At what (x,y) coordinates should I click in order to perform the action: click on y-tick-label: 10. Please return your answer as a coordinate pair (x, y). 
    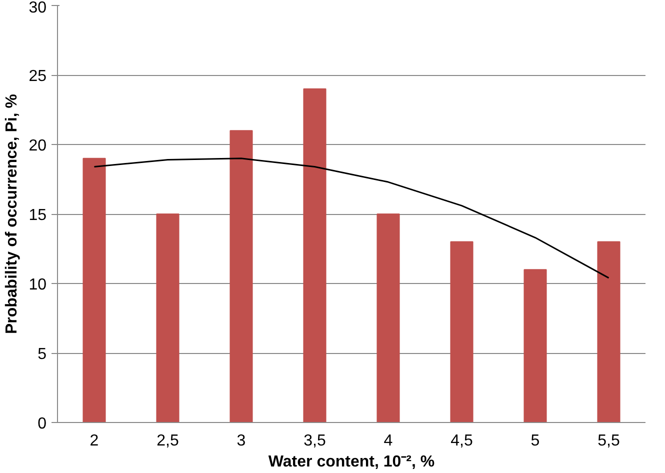
    Looking at the image, I should click on (37, 285).